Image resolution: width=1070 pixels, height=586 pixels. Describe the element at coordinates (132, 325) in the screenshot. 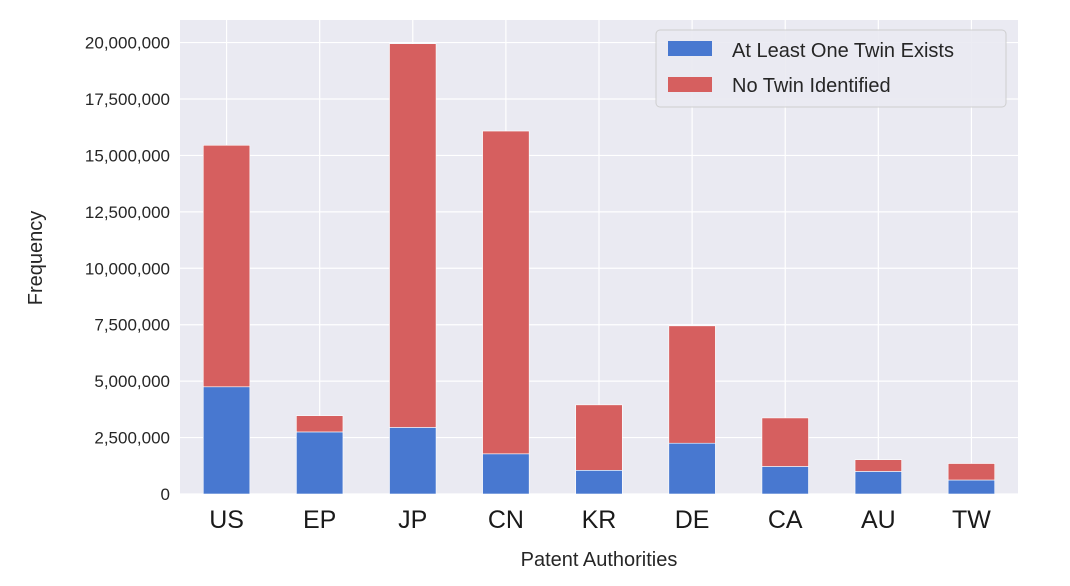

I see `y-tick-label: 7,500,000` at that location.